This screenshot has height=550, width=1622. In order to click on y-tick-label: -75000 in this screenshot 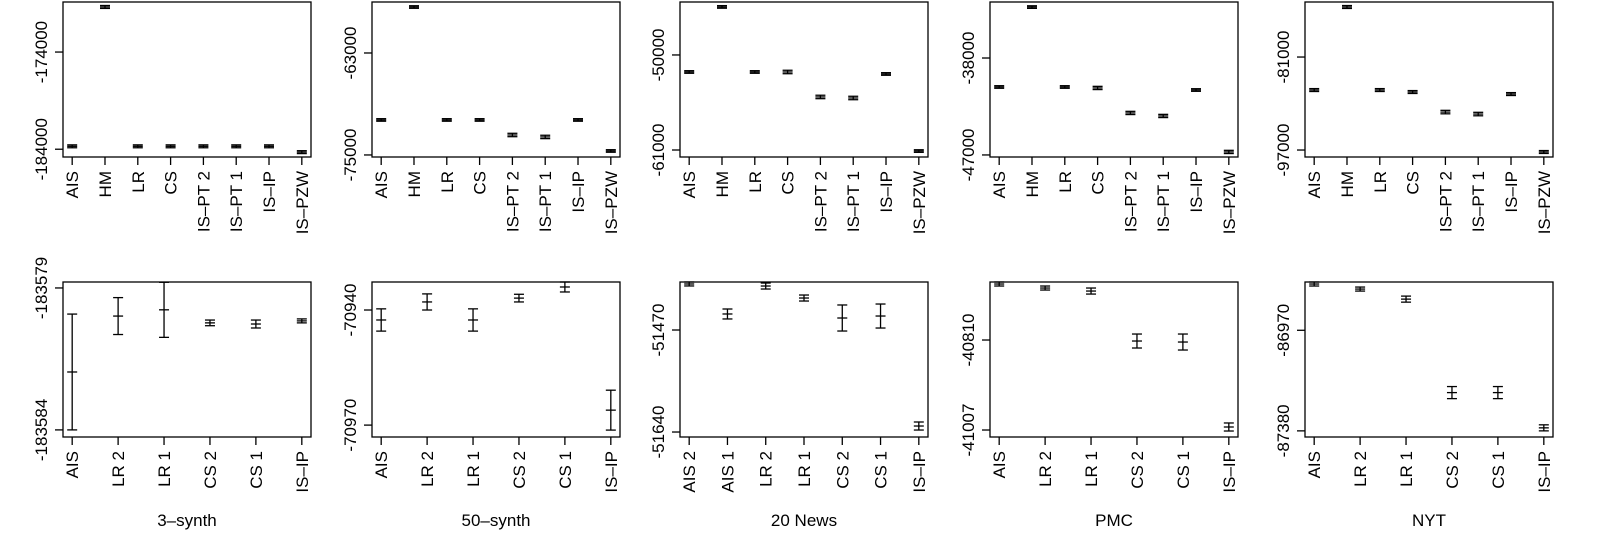, I will do `click(350, 154)`.